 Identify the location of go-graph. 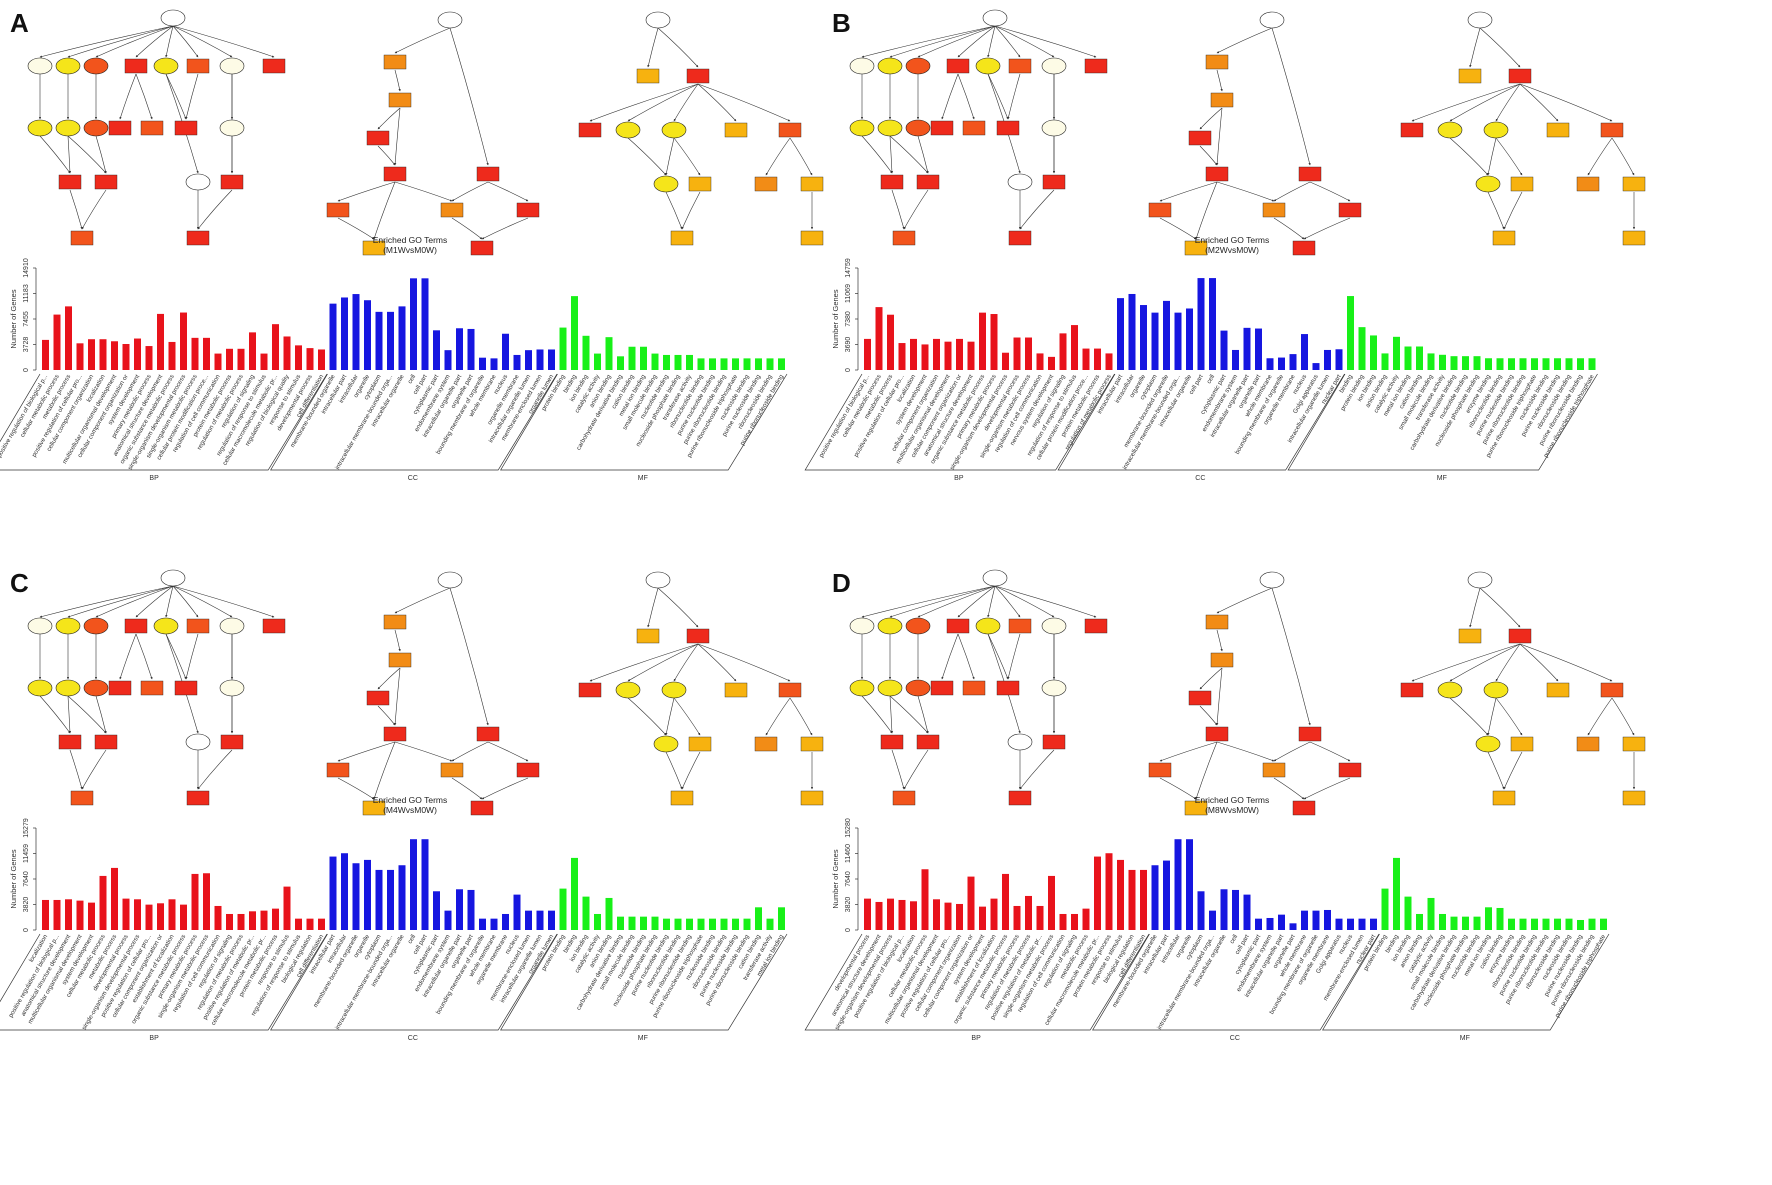
(1247, 132).